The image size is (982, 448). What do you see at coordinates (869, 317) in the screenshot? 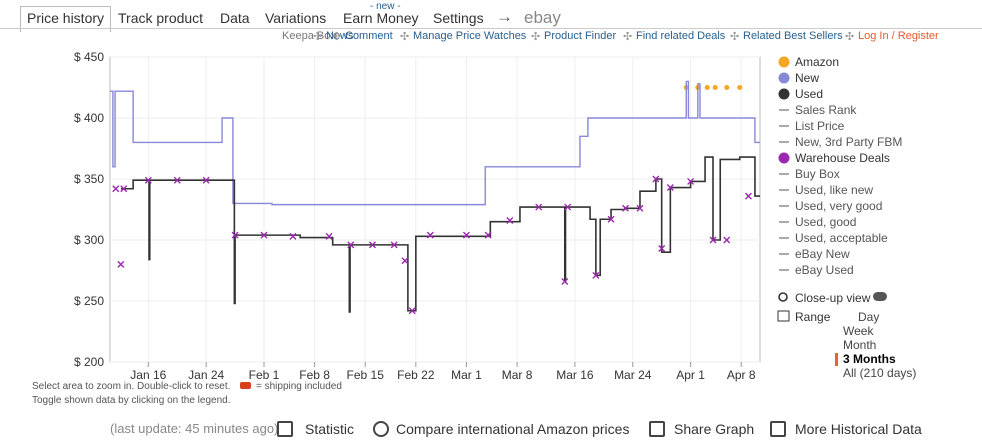
I see `range-option: Day` at bounding box center [869, 317].